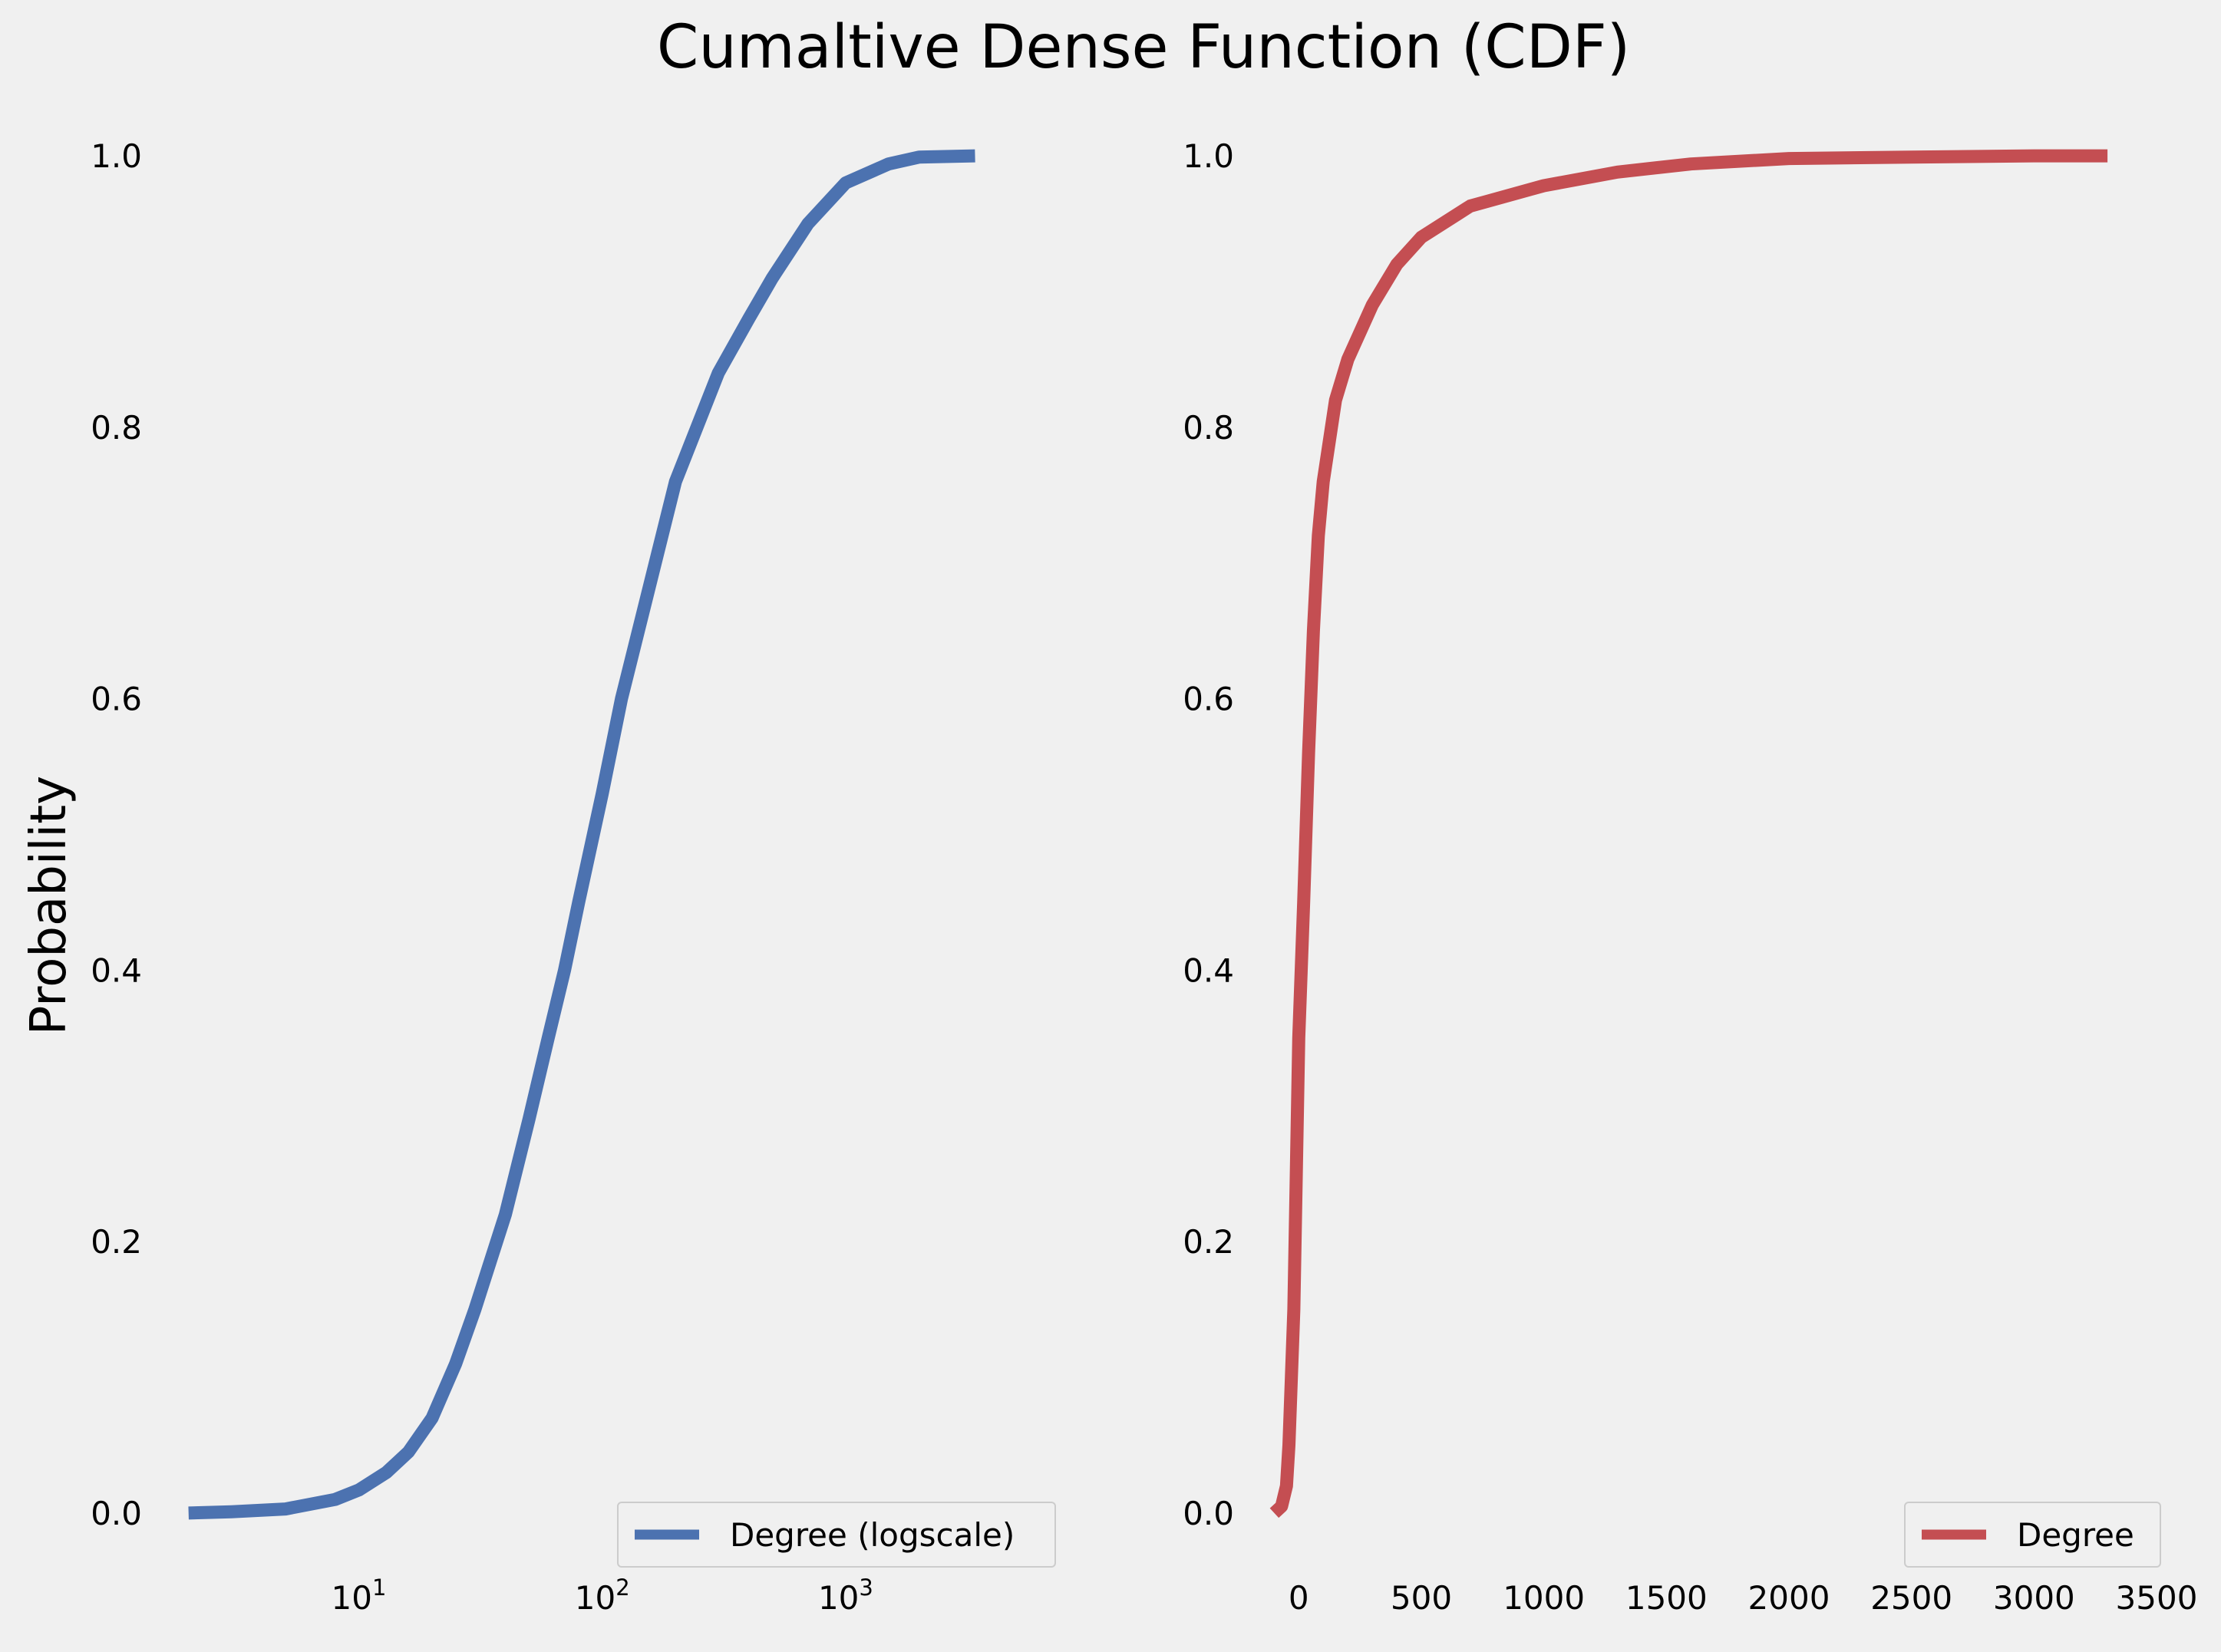  I want to click on x-tick-exponent: 1, so click(379, 1588).